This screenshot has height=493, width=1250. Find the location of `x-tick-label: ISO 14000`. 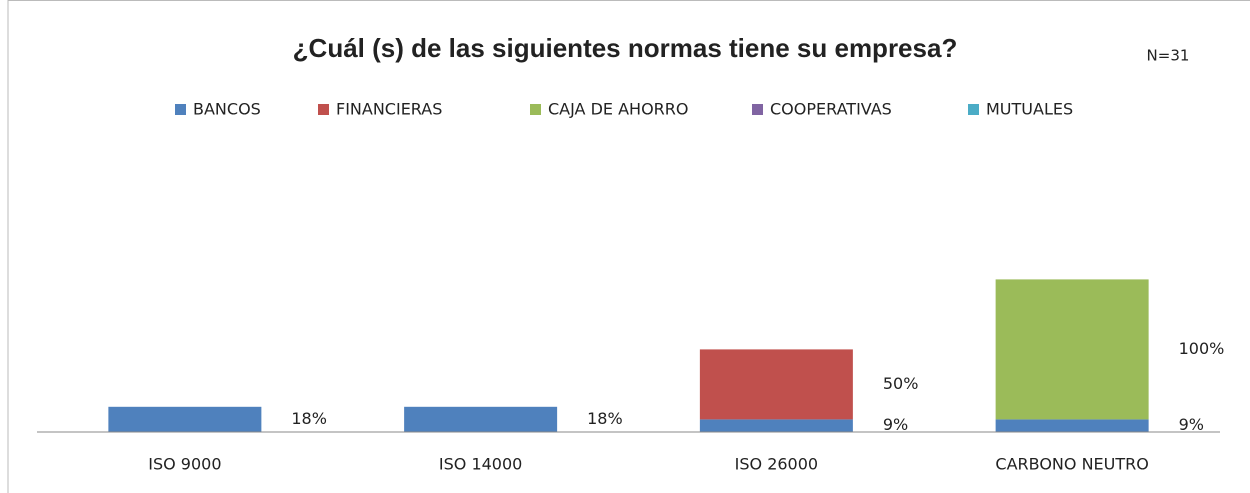

x-tick-label: ISO 14000 is located at coordinates (480, 464).